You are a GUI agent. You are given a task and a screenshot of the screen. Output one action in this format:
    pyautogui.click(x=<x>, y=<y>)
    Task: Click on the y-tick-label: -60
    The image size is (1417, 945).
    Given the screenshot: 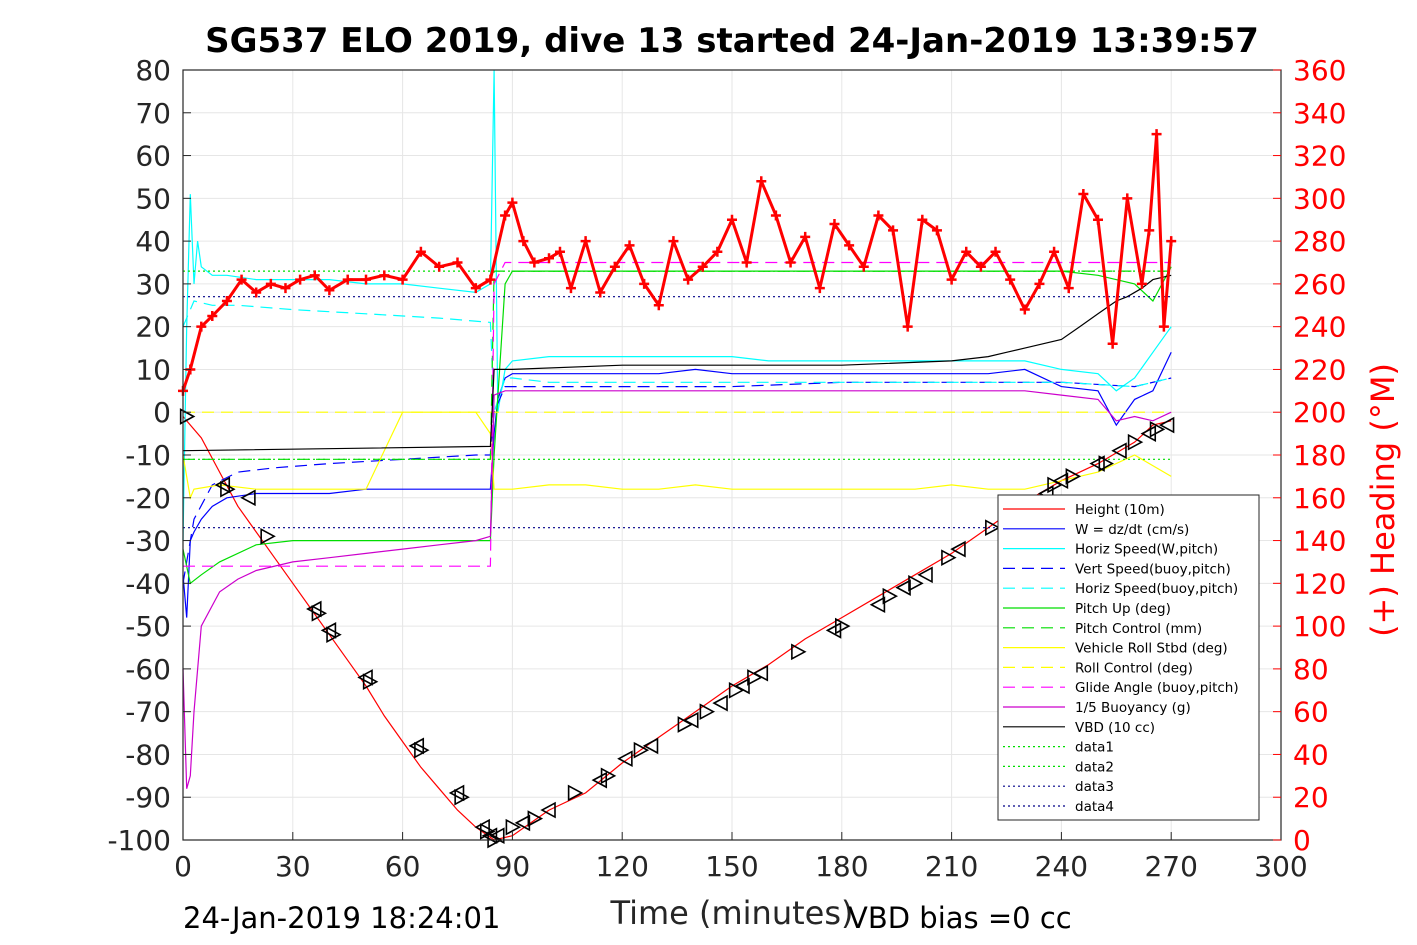 What is the action you would take?
    pyautogui.click(x=148, y=669)
    